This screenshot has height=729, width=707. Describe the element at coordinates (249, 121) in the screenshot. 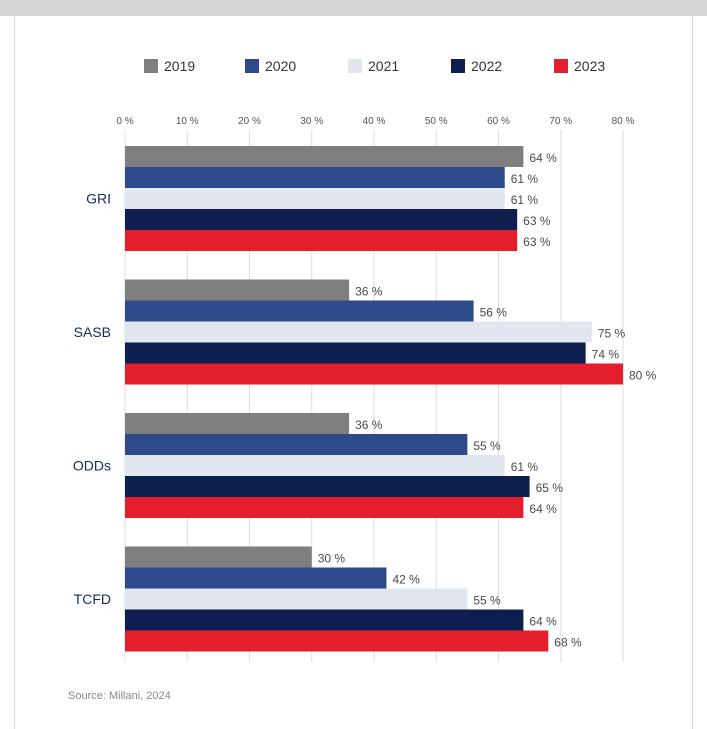

I see `x-tick-label: 20 %` at that location.